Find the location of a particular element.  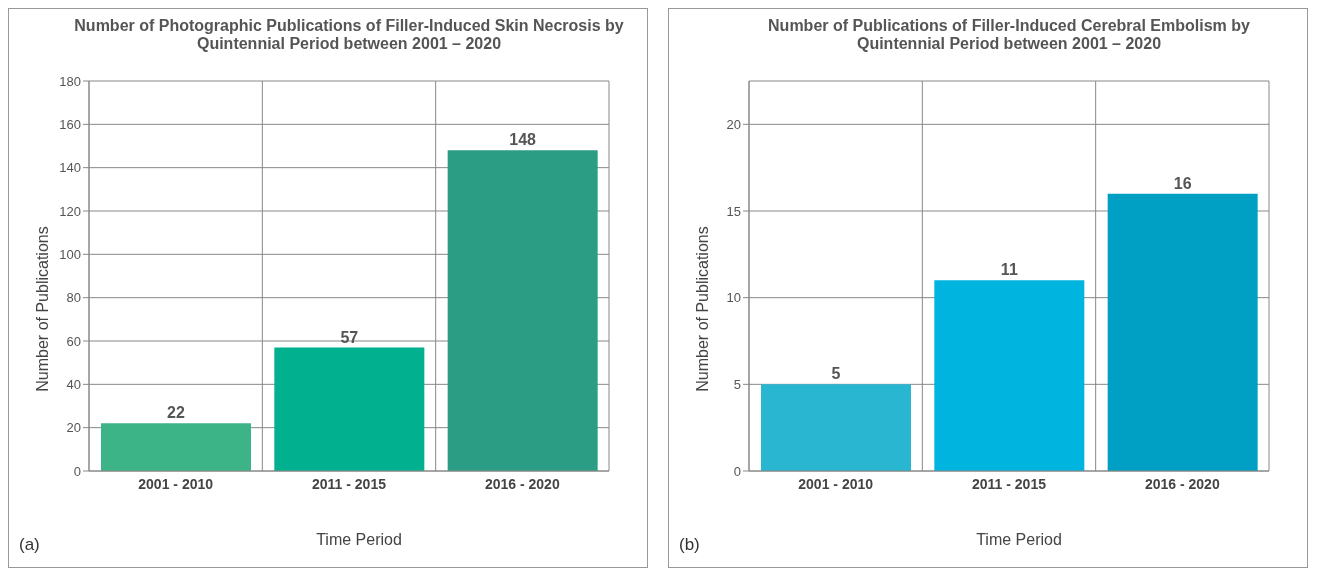

y-tick-label: 180 is located at coordinates (70, 81).